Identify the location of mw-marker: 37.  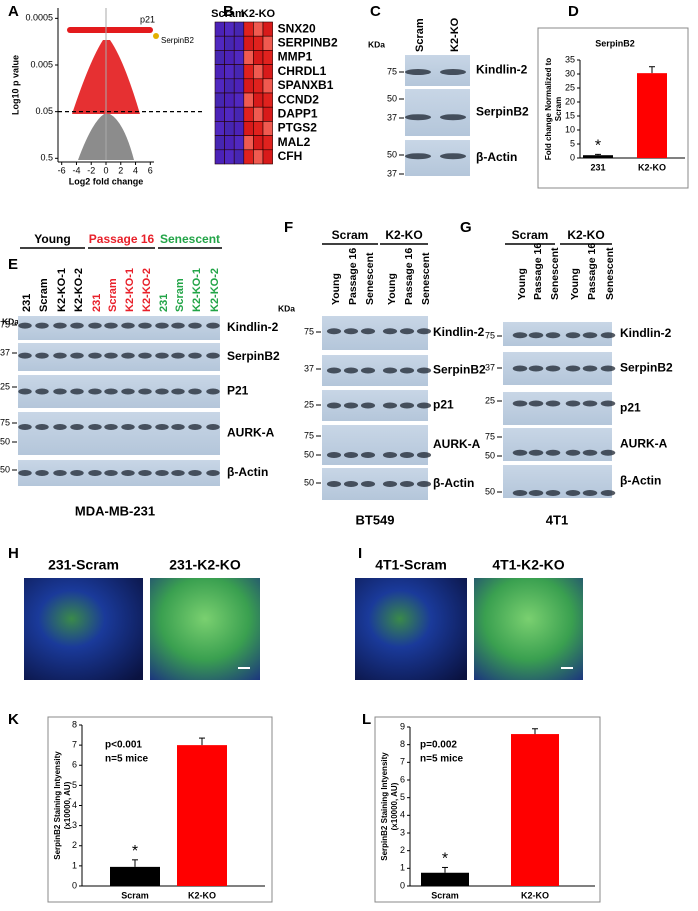
(5, 352).